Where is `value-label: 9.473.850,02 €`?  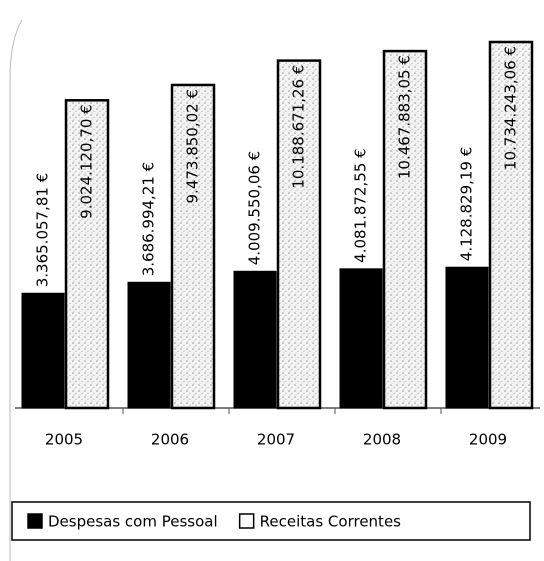 value-label: 9.473.850,02 € is located at coordinates (193, 146).